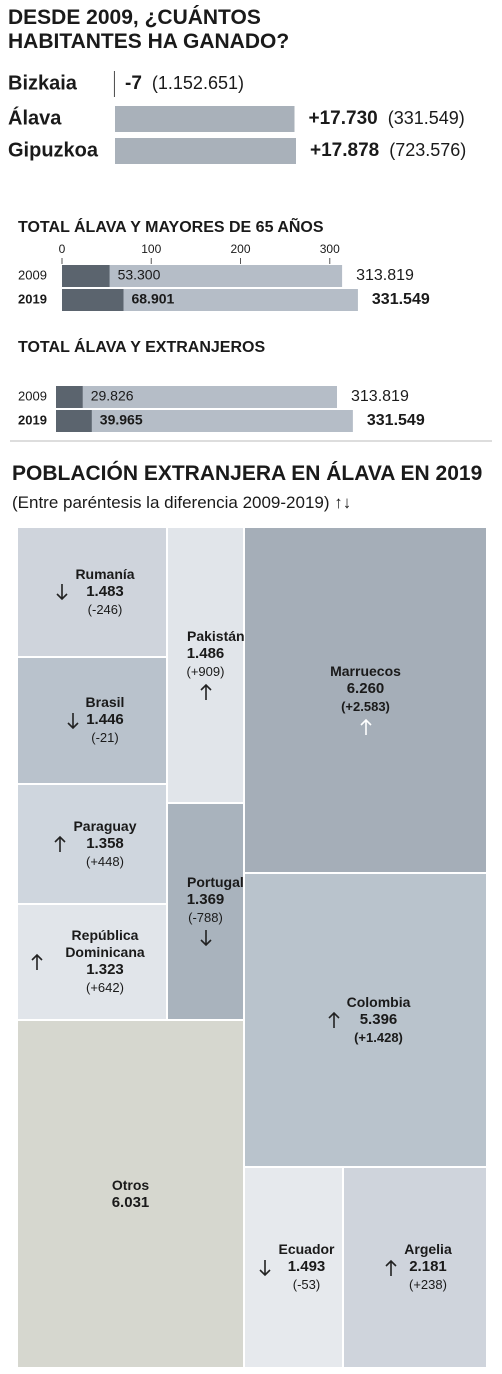 This screenshot has height=1374, width=502. I want to click on item-name: República Dominicana, so click(105, 943).